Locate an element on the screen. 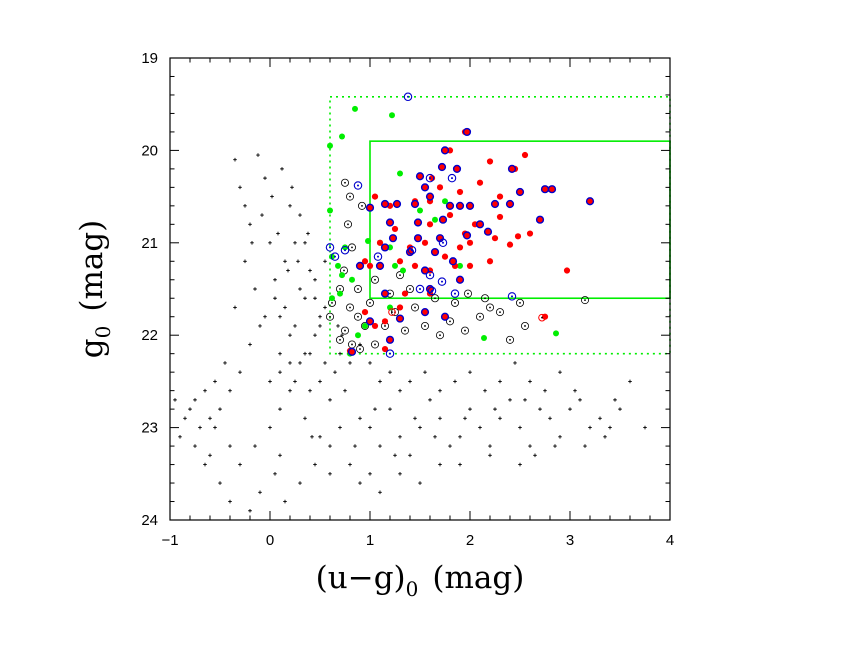 Image resolution: width=846 pixels, height=654 pixels. point-red-ring is located at coordinates (392, 312).